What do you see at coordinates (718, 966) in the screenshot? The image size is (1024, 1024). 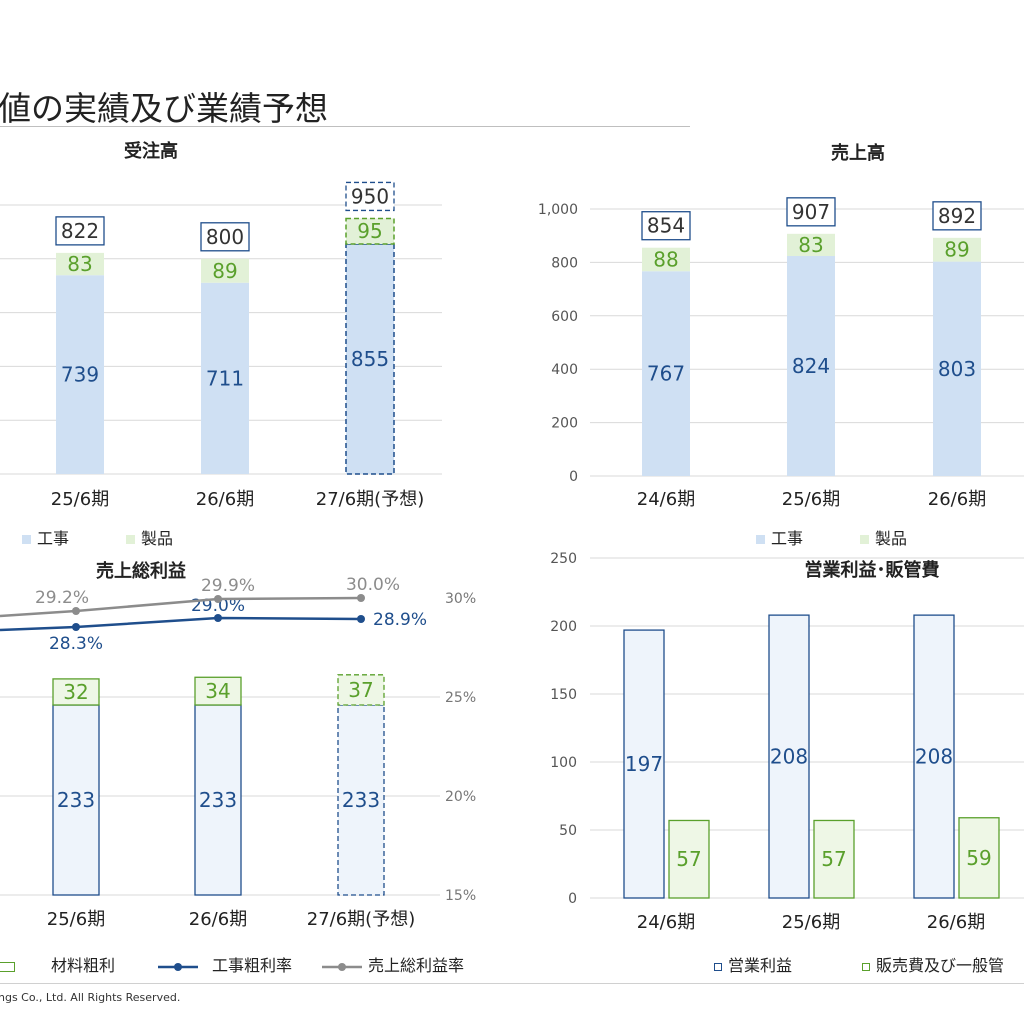 I see `legend-swatch-operating-profit` at bounding box center [718, 966].